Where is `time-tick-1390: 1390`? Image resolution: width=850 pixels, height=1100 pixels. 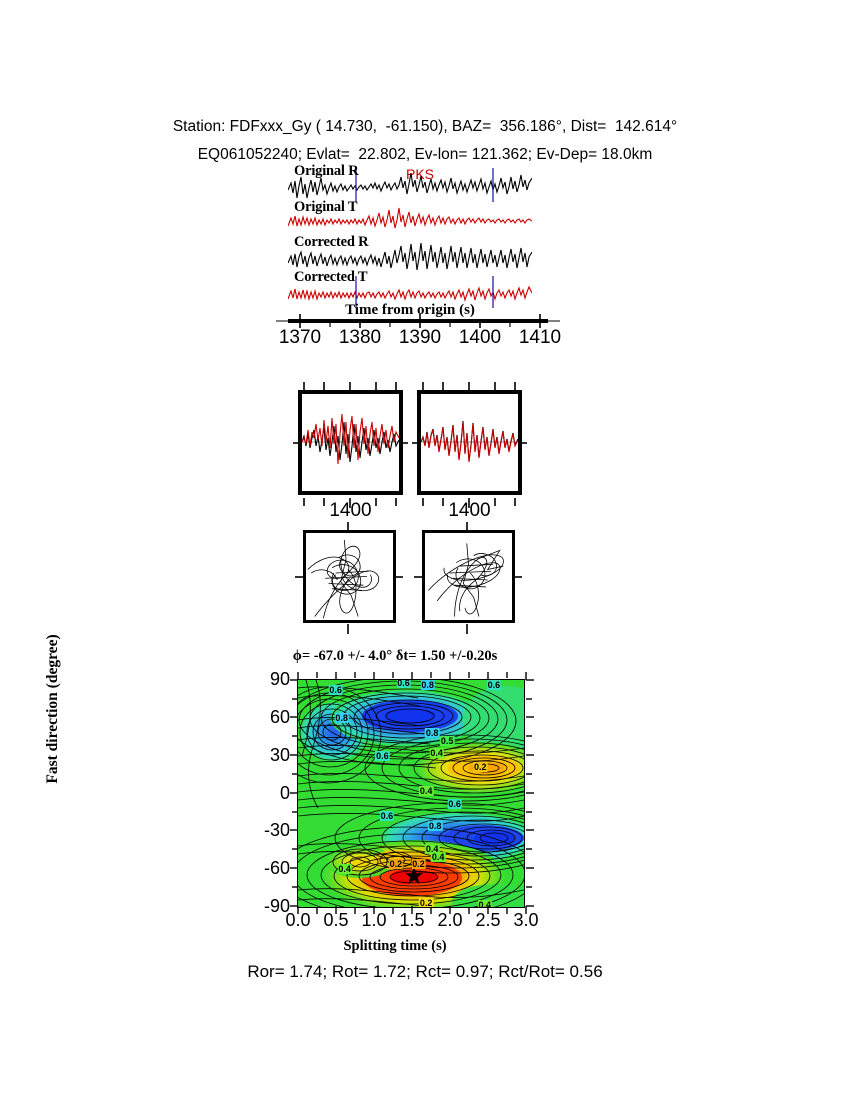 time-tick-1390: 1390 is located at coordinates (420, 337).